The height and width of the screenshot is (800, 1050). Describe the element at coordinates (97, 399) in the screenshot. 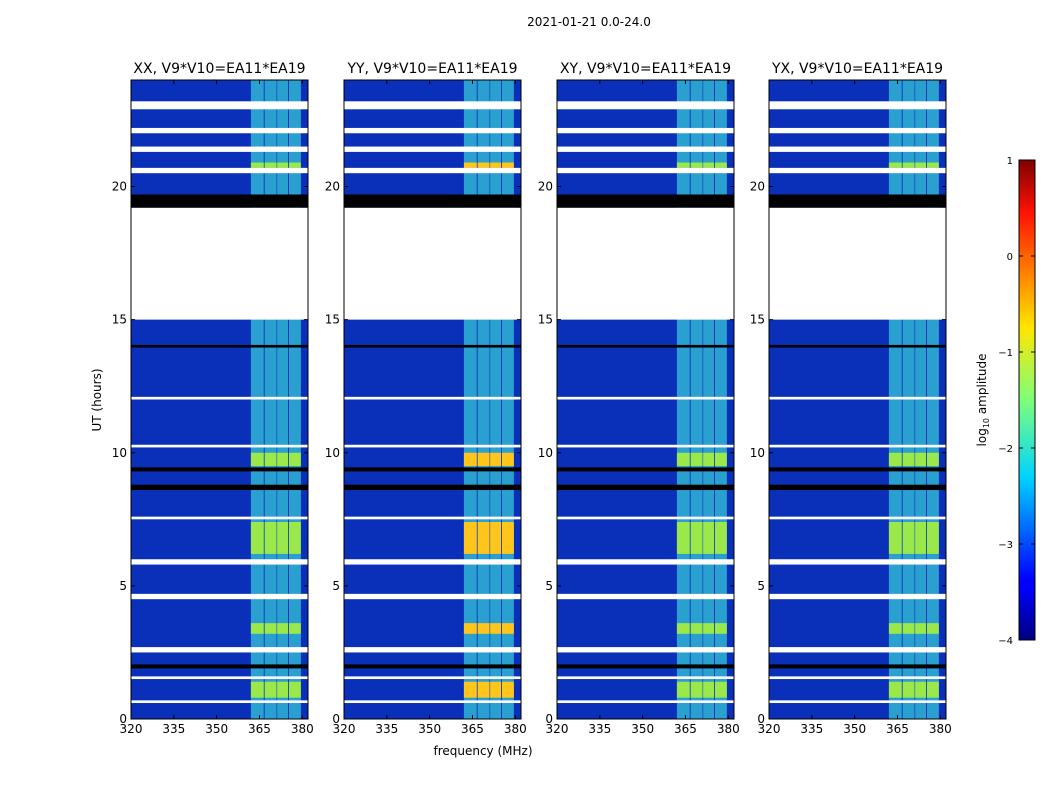

I see `y-axis-label: UT (hours)` at that location.